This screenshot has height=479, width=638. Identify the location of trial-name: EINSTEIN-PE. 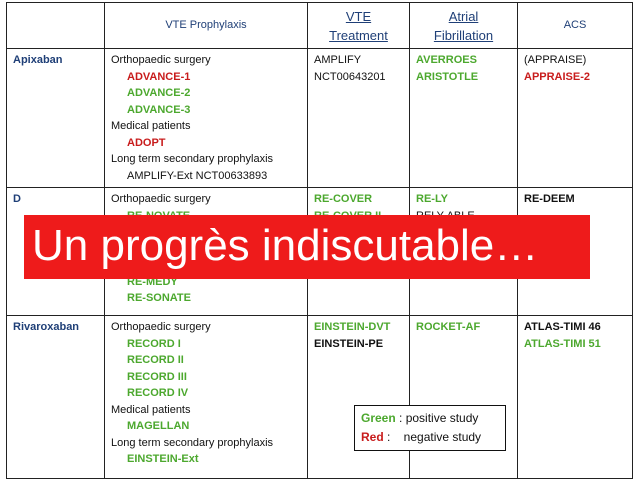
(349, 343).